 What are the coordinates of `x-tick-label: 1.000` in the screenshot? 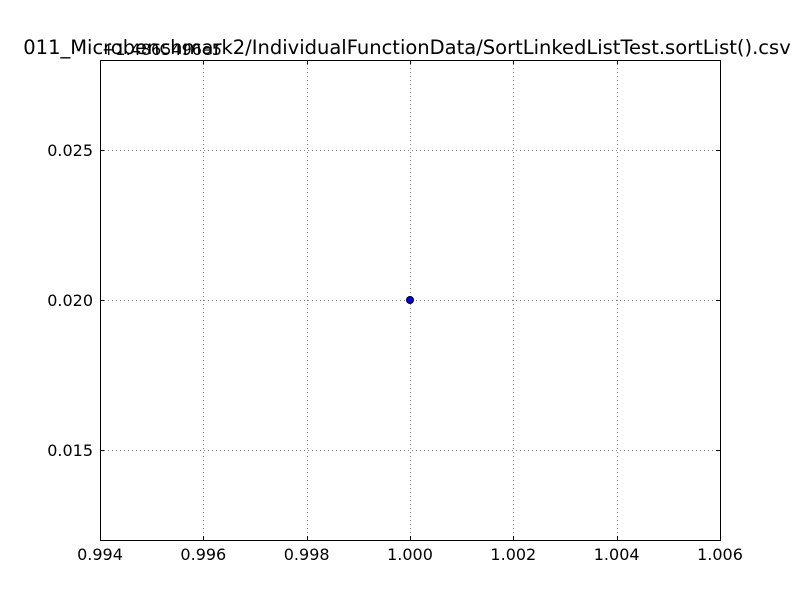 It's located at (410, 554).